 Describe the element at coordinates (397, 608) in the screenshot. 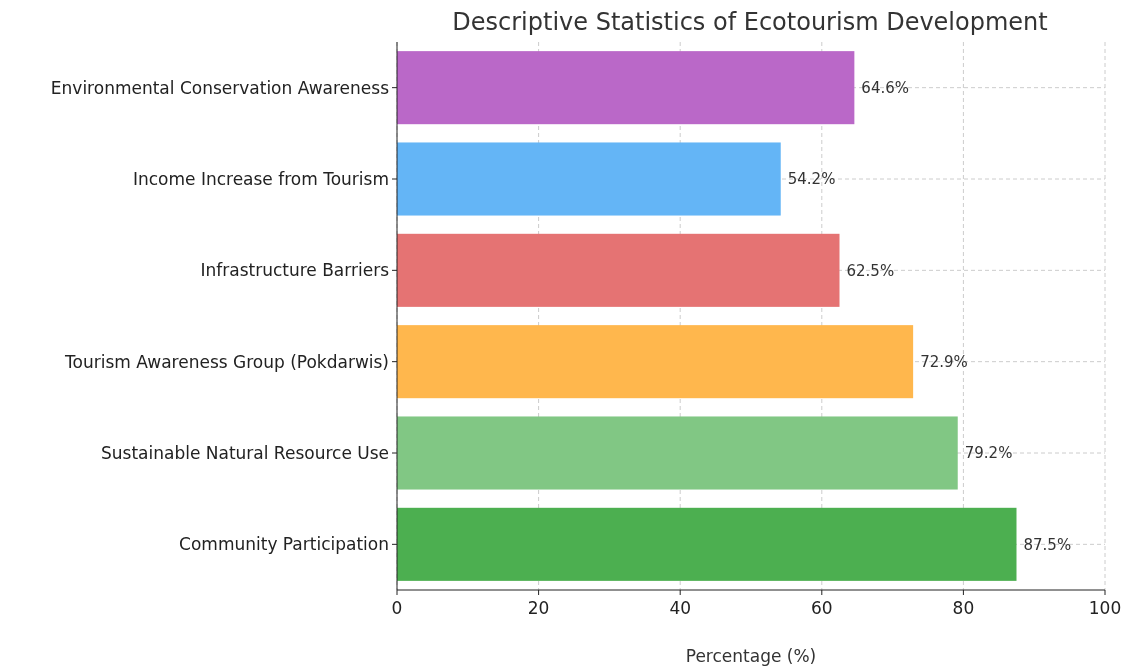

I see `x-tick-label: 0` at that location.